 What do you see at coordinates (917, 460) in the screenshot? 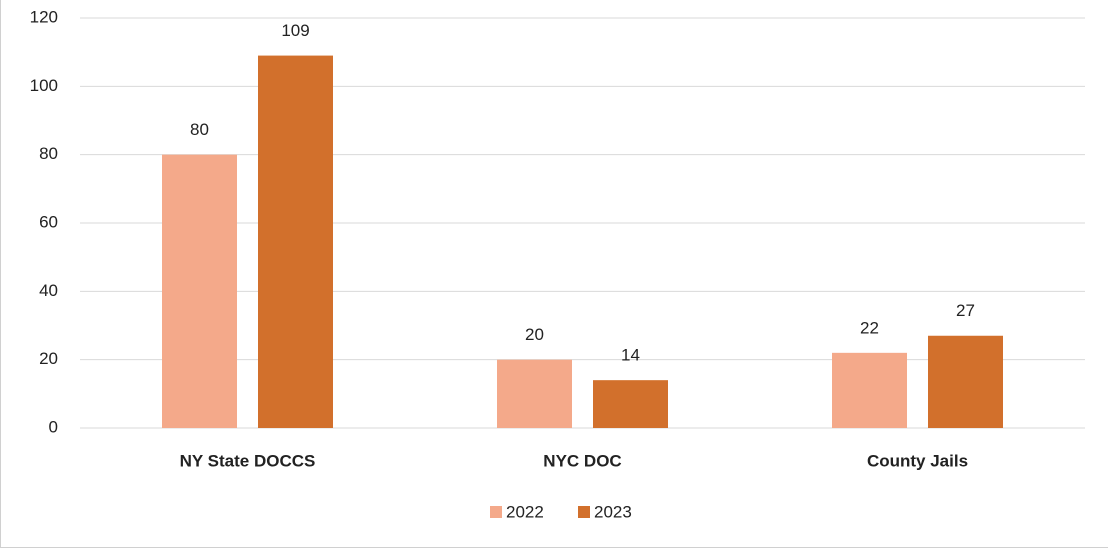
I see `x-tick-label: County Jails` at bounding box center [917, 460].